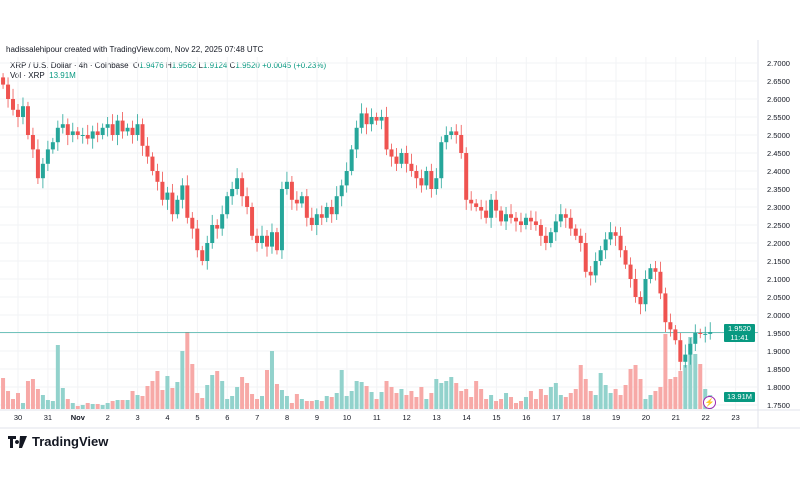 Image resolution: width=800 pixels, height=500 pixels. Describe the element at coordinates (247, 65) in the screenshot. I see `ohlc-close: 1.9520` at that location.